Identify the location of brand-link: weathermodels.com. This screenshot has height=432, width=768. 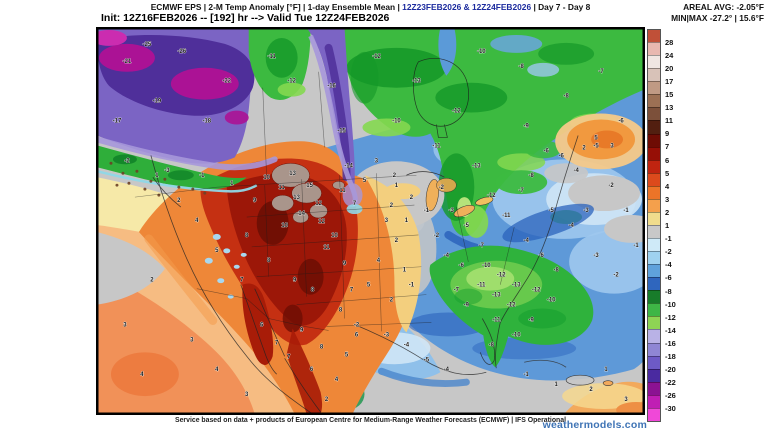
(594, 425).